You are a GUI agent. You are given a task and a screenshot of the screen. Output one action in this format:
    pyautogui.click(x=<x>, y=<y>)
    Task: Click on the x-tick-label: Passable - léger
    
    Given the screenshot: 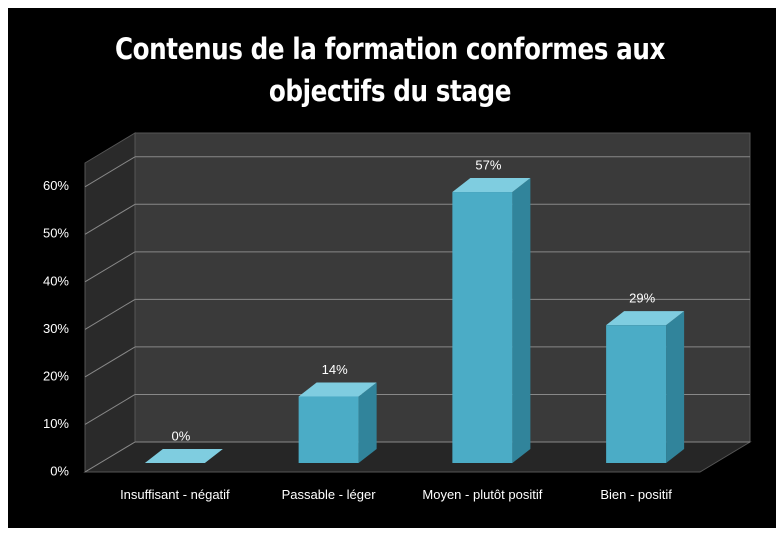 What is the action you would take?
    pyautogui.click(x=328, y=494)
    